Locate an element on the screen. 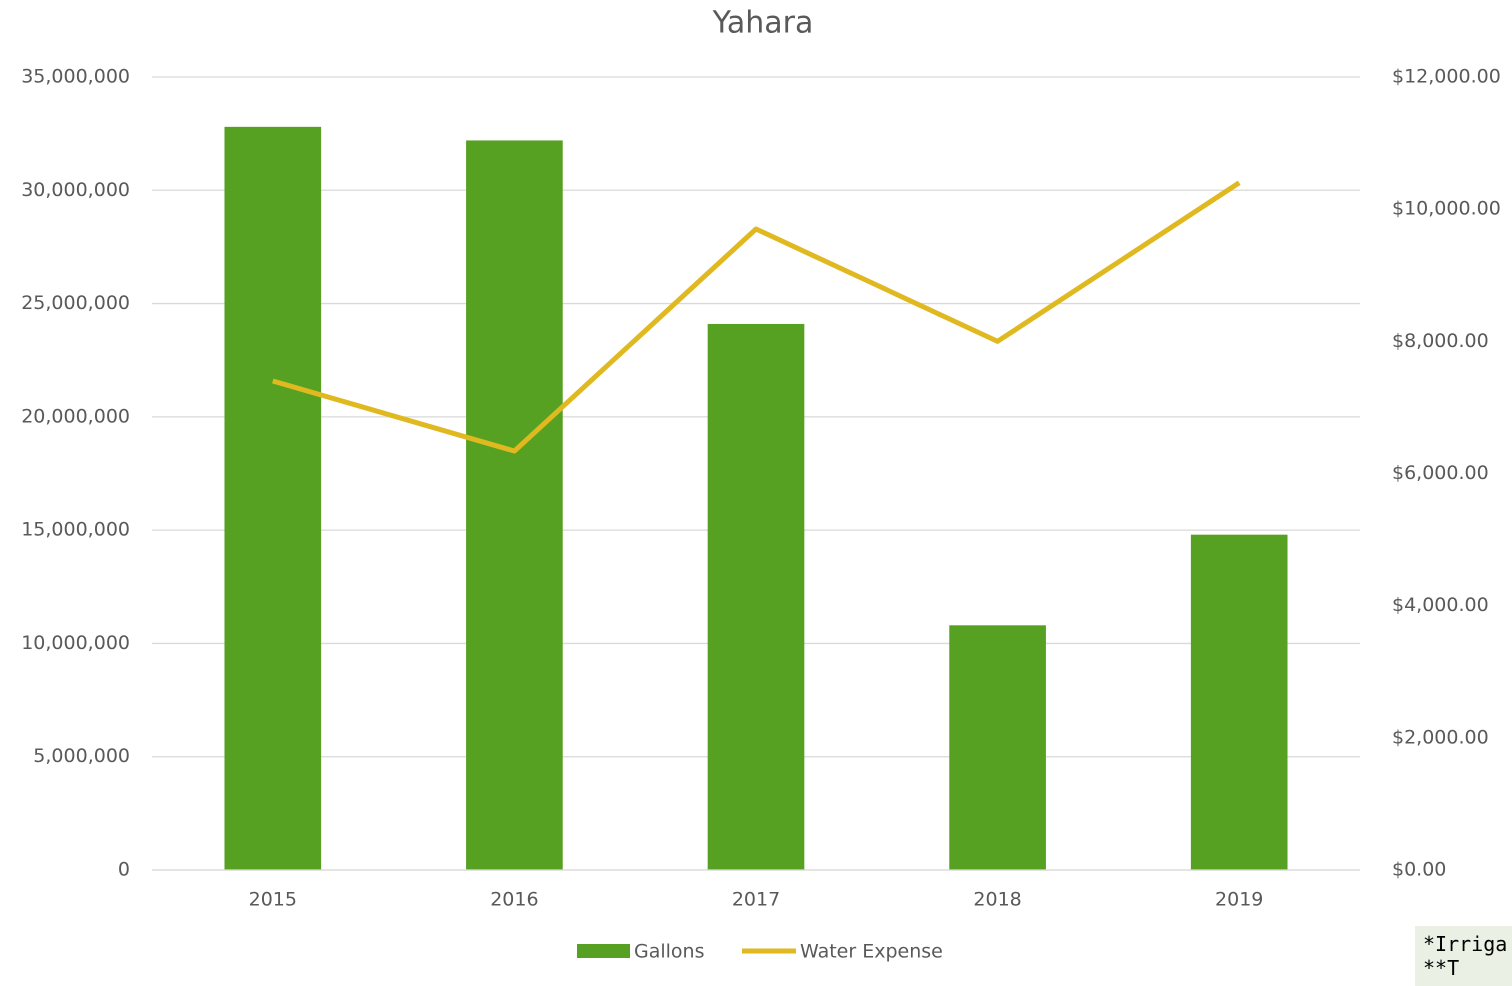 The image size is (1512, 986). y2-tick-label: $0.00 is located at coordinates (1419, 870).